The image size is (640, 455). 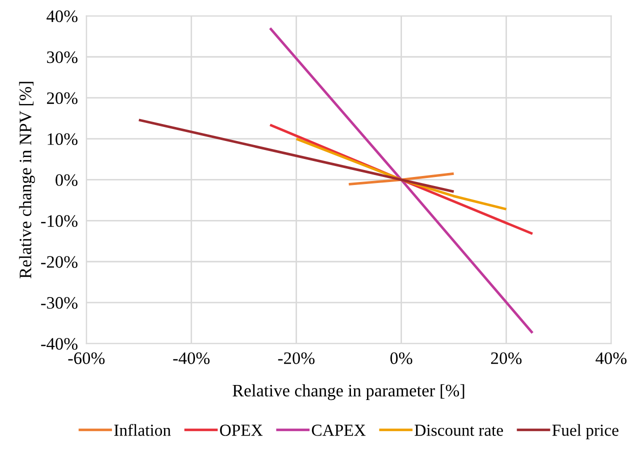 I want to click on y-tick-label: 30%, so click(x=62, y=57).